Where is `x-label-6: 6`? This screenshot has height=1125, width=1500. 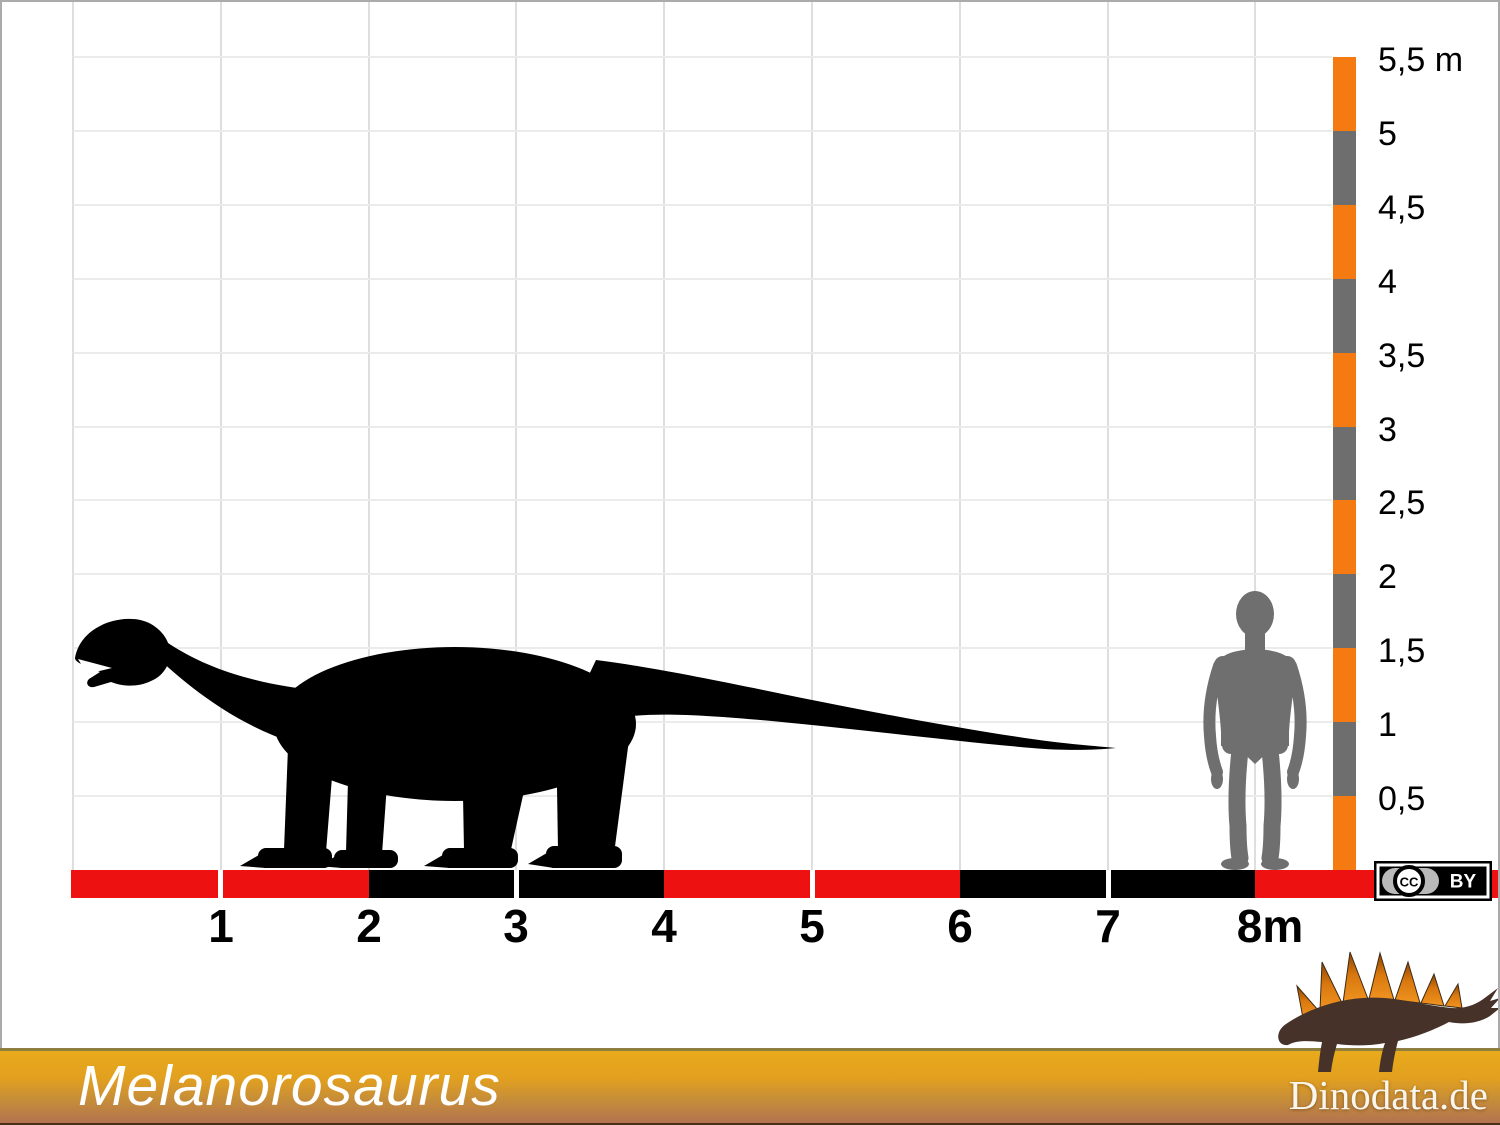 x-label-6: 6 is located at coordinates (960, 926).